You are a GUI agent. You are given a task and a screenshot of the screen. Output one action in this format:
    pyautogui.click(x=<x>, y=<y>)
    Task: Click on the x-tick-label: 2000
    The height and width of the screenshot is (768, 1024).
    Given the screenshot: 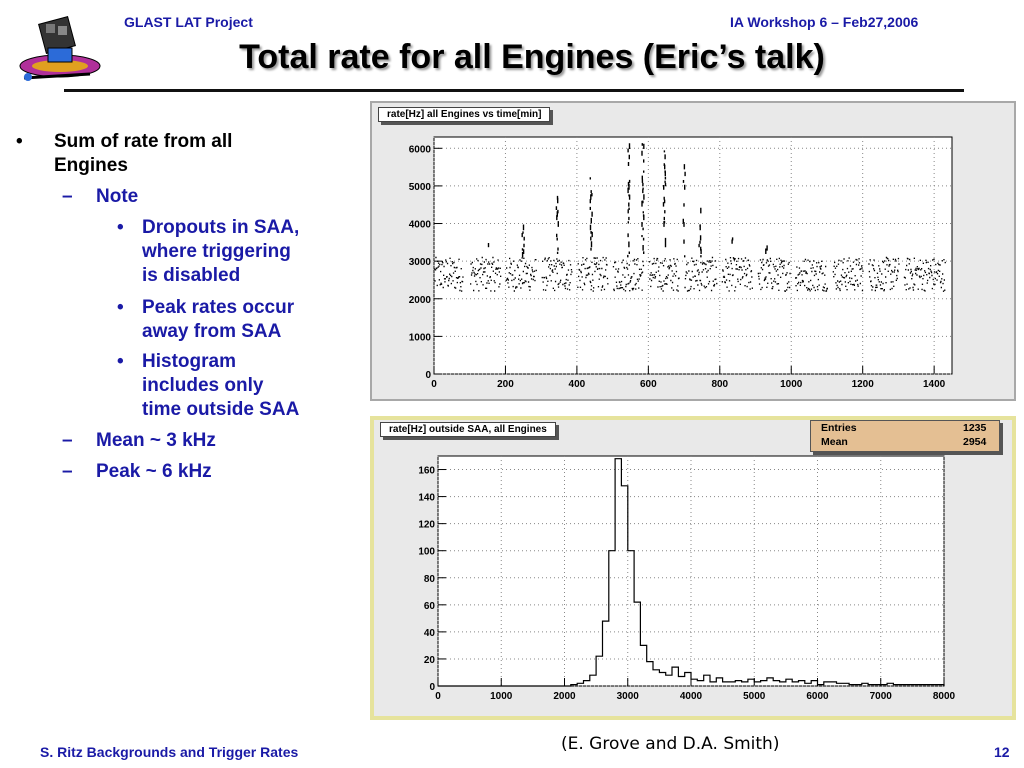 What is the action you would take?
    pyautogui.click(x=564, y=696)
    